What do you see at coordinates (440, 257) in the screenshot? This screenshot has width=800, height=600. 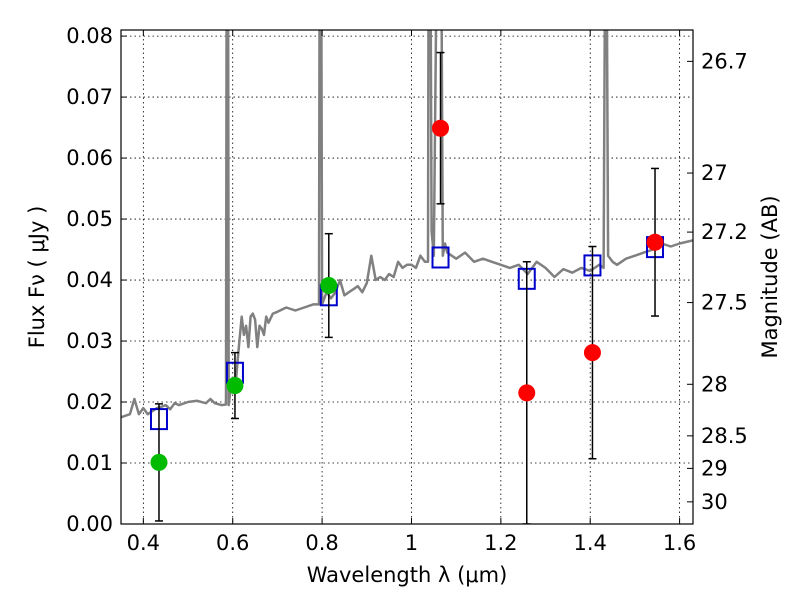 I see `model-flux-square` at bounding box center [440, 257].